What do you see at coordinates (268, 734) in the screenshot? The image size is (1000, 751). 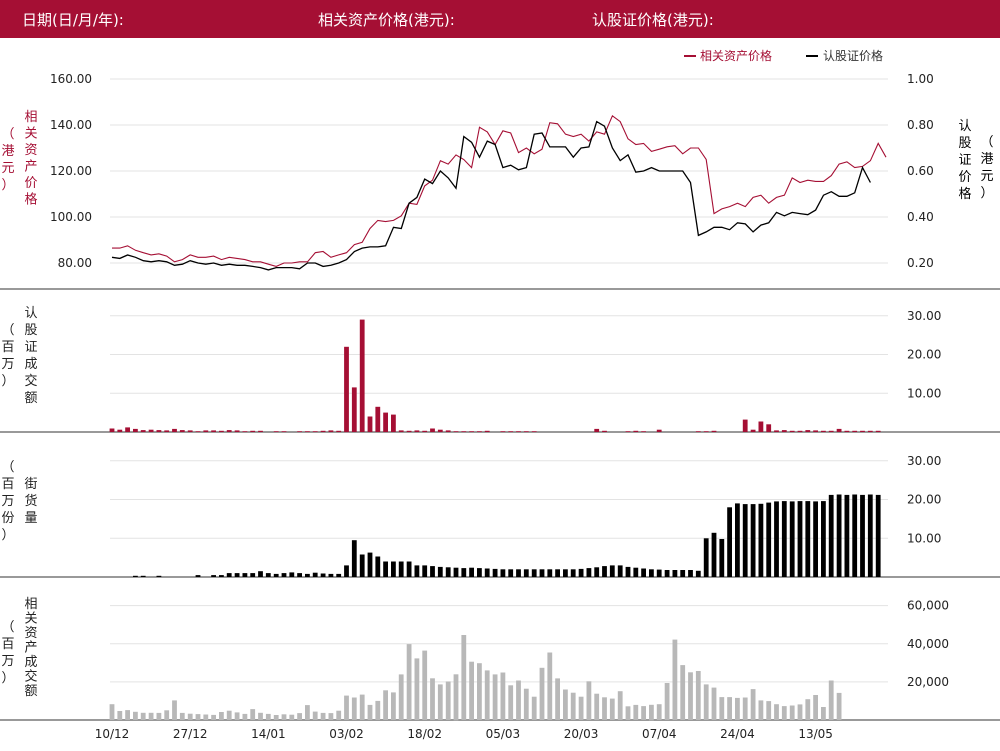 I see `x-tick-label: 14/01` at bounding box center [268, 734].